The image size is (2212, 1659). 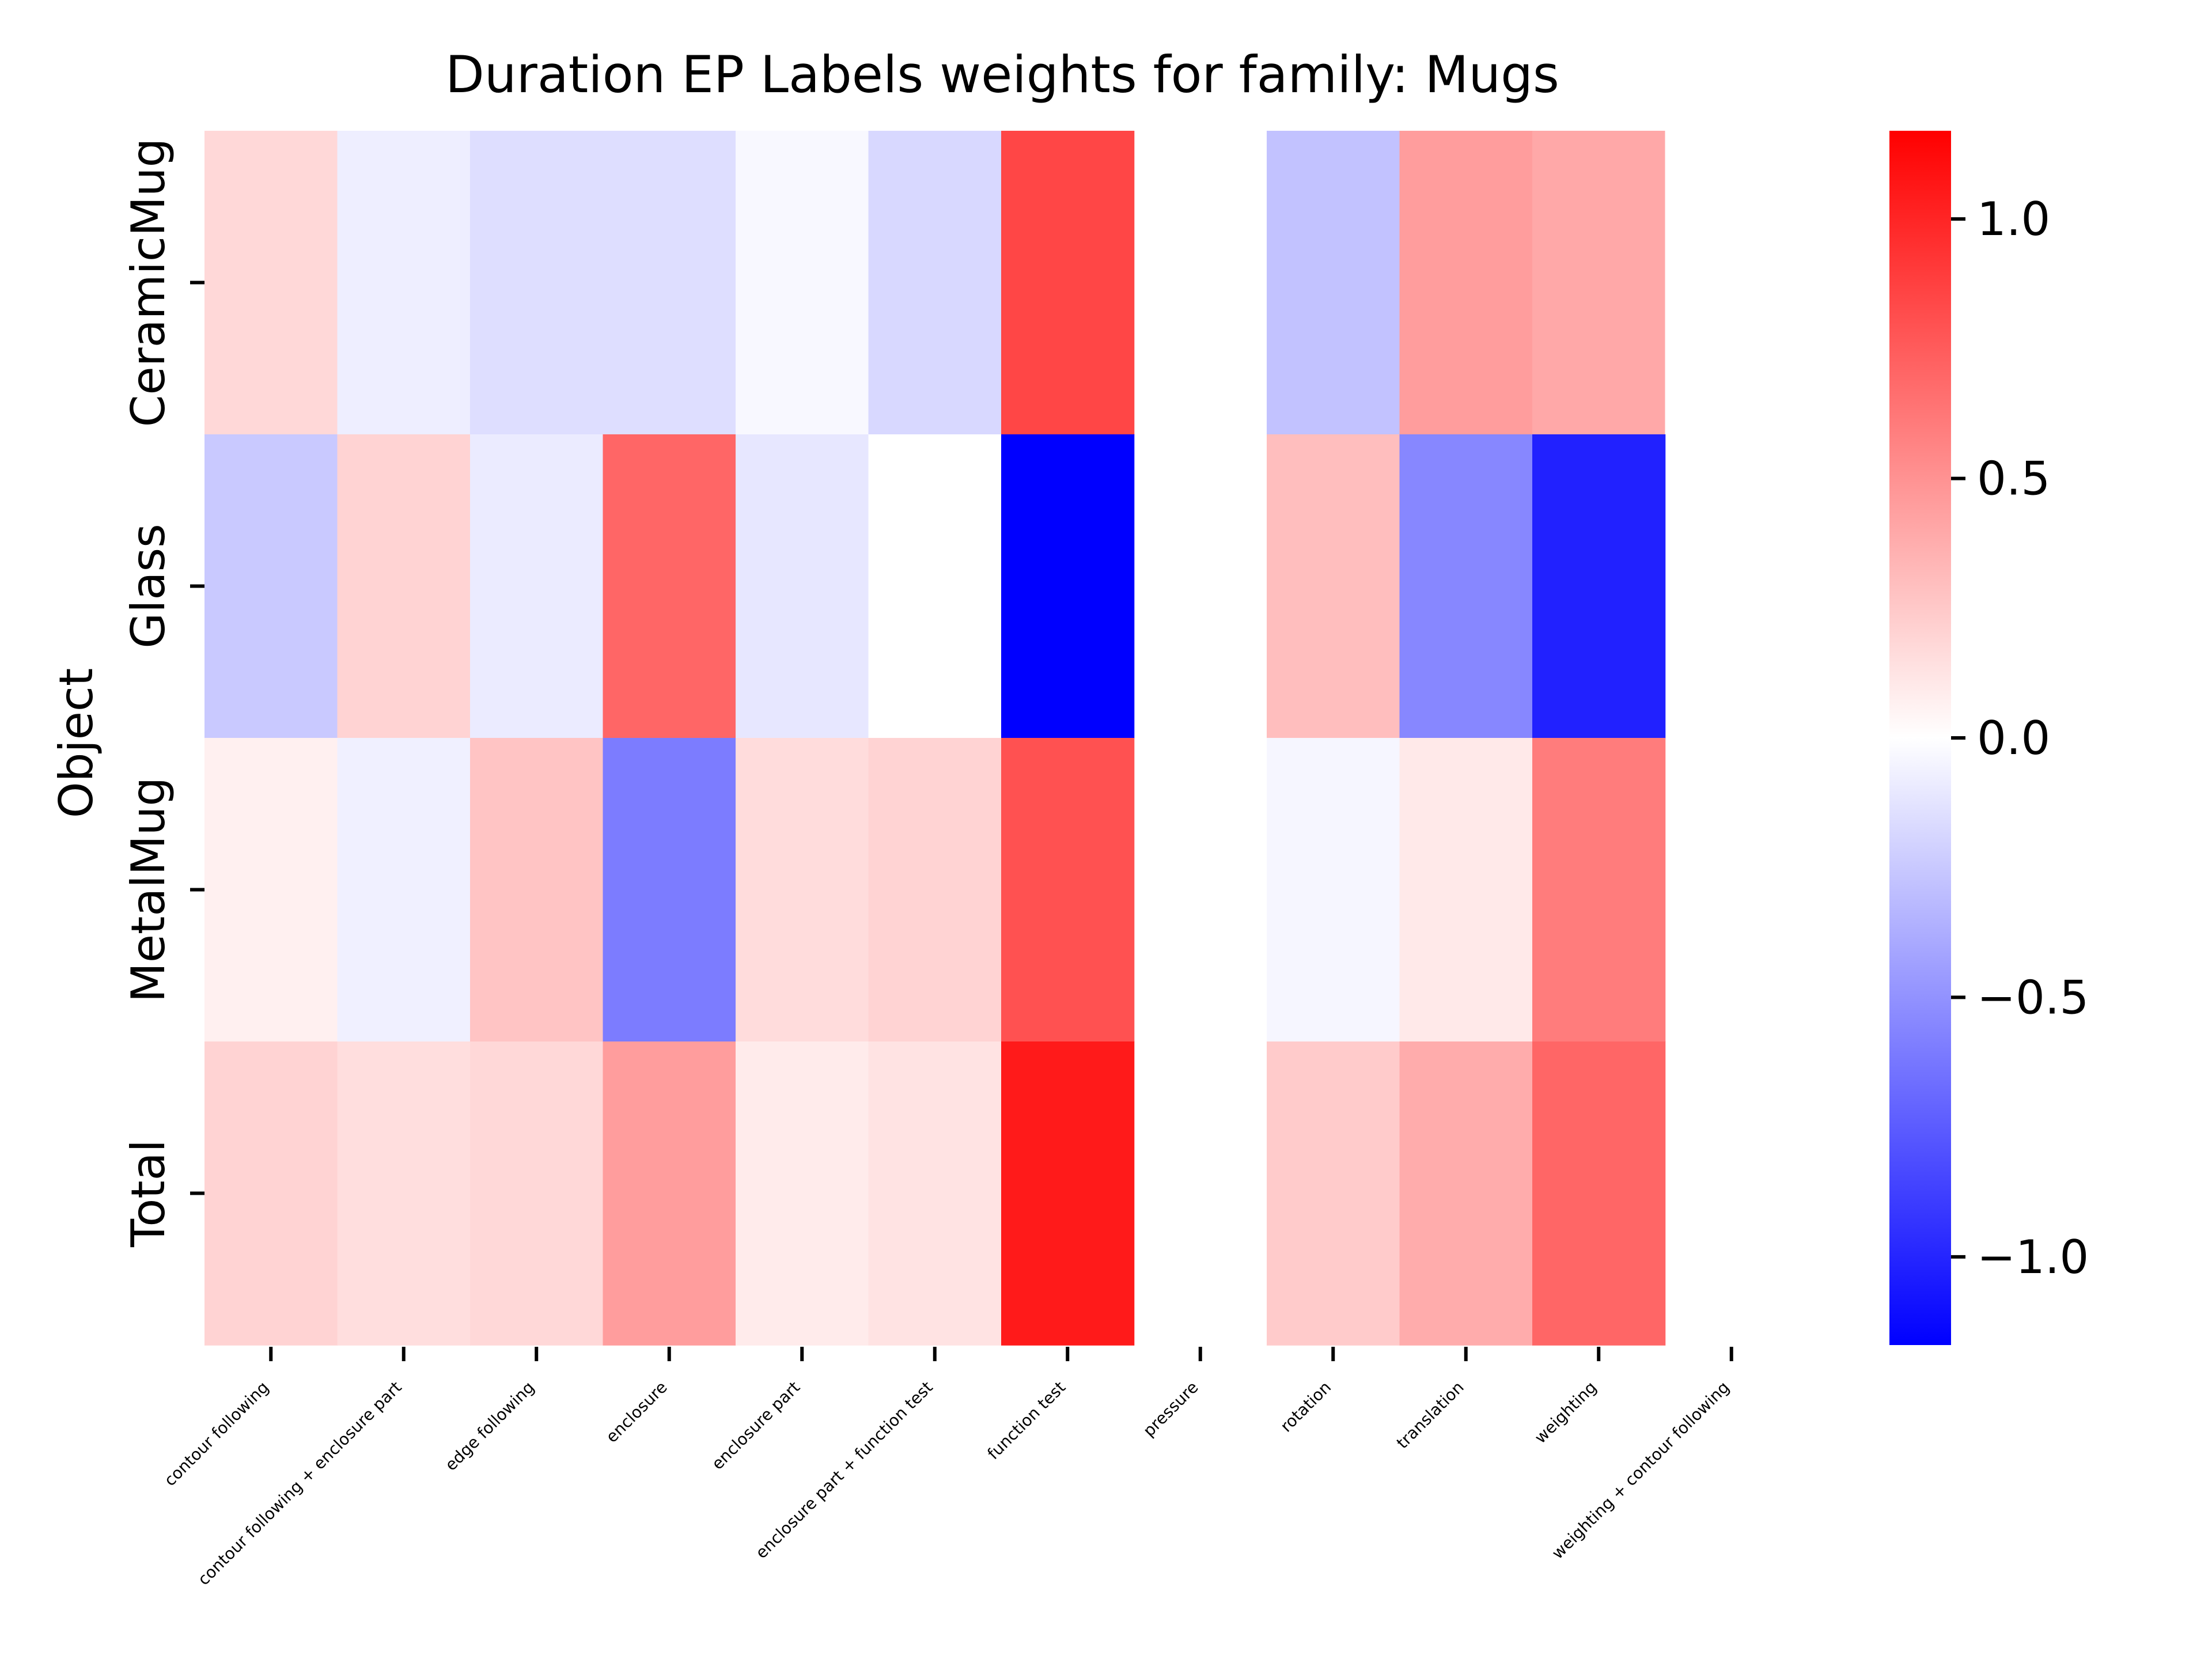 I want to click on y-tick-label: CeramicMug, so click(x=148, y=282).